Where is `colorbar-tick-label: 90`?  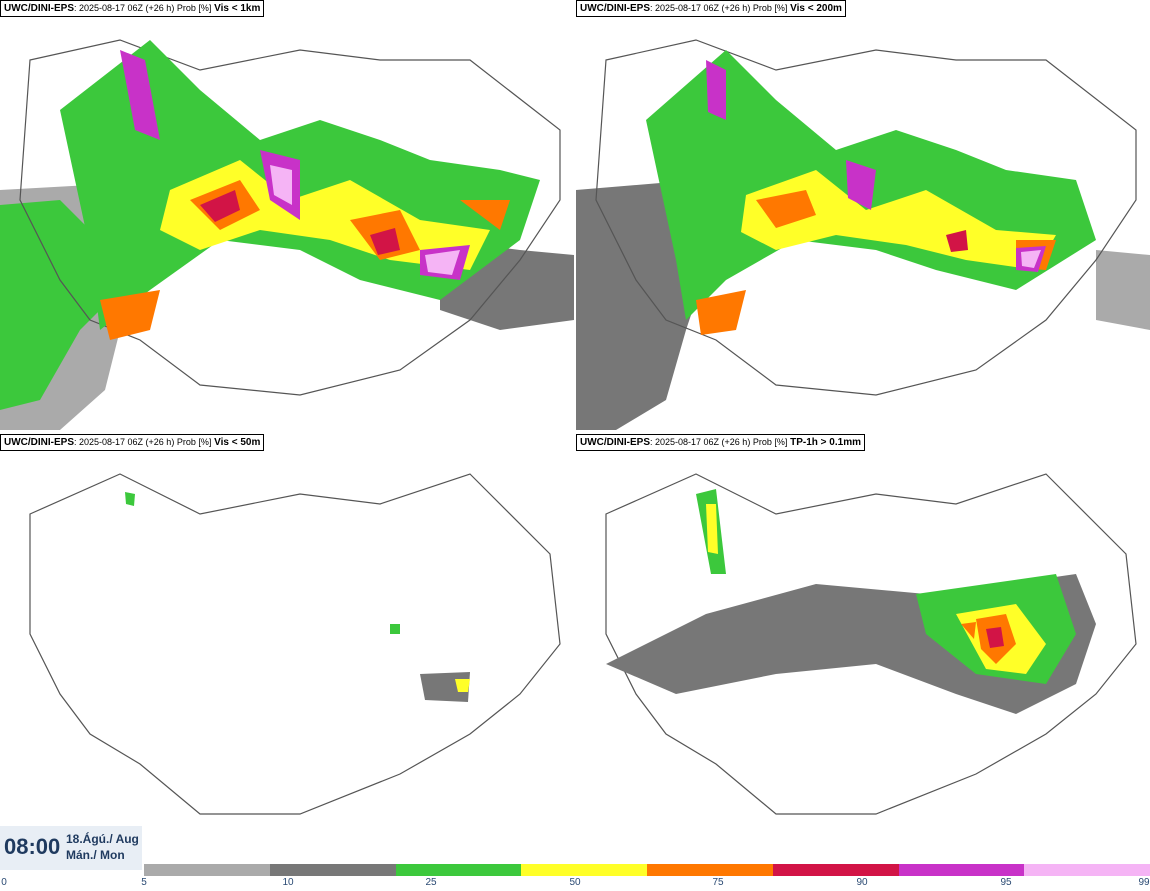 colorbar-tick-label: 90 is located at coordinates (862, 882).